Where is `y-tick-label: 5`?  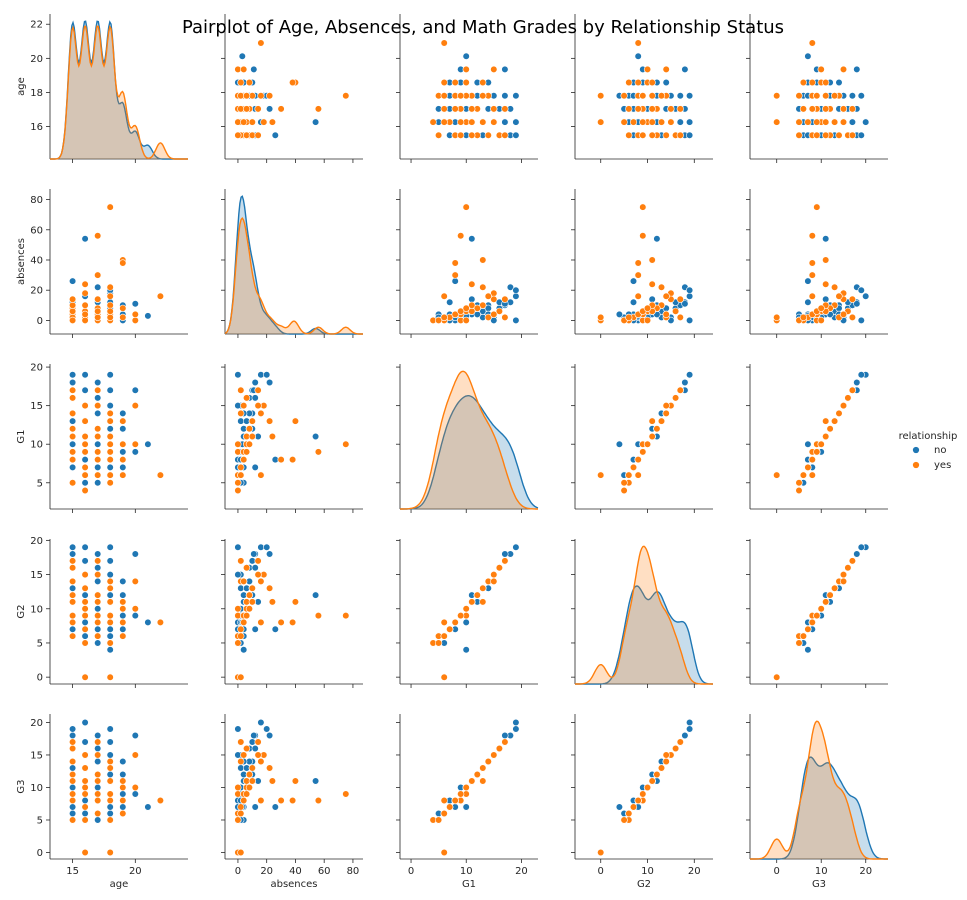 y-tick-label: 5 is located at coordinates (40, 483).